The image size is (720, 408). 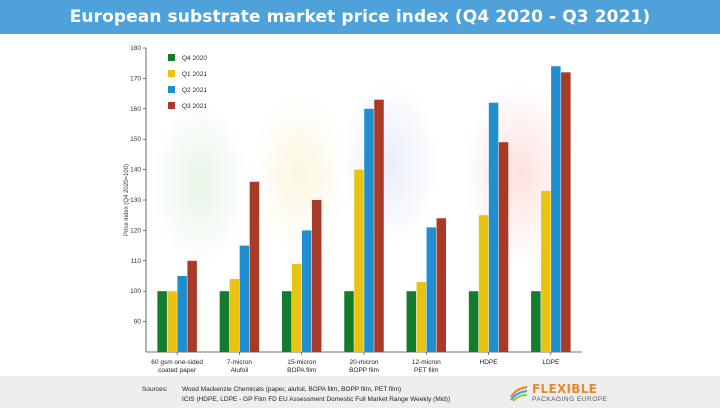 I want to click on y-tick-label: 130, so click(x=135, y=200).